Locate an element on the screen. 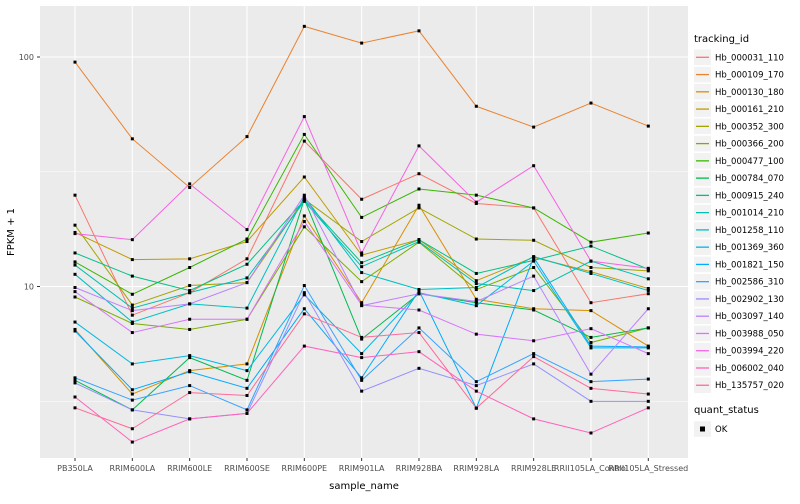 The width and height of the screenshot is (800, 504). legend-item-label: Hb_000031_110 is located at coordinates (749, 58).